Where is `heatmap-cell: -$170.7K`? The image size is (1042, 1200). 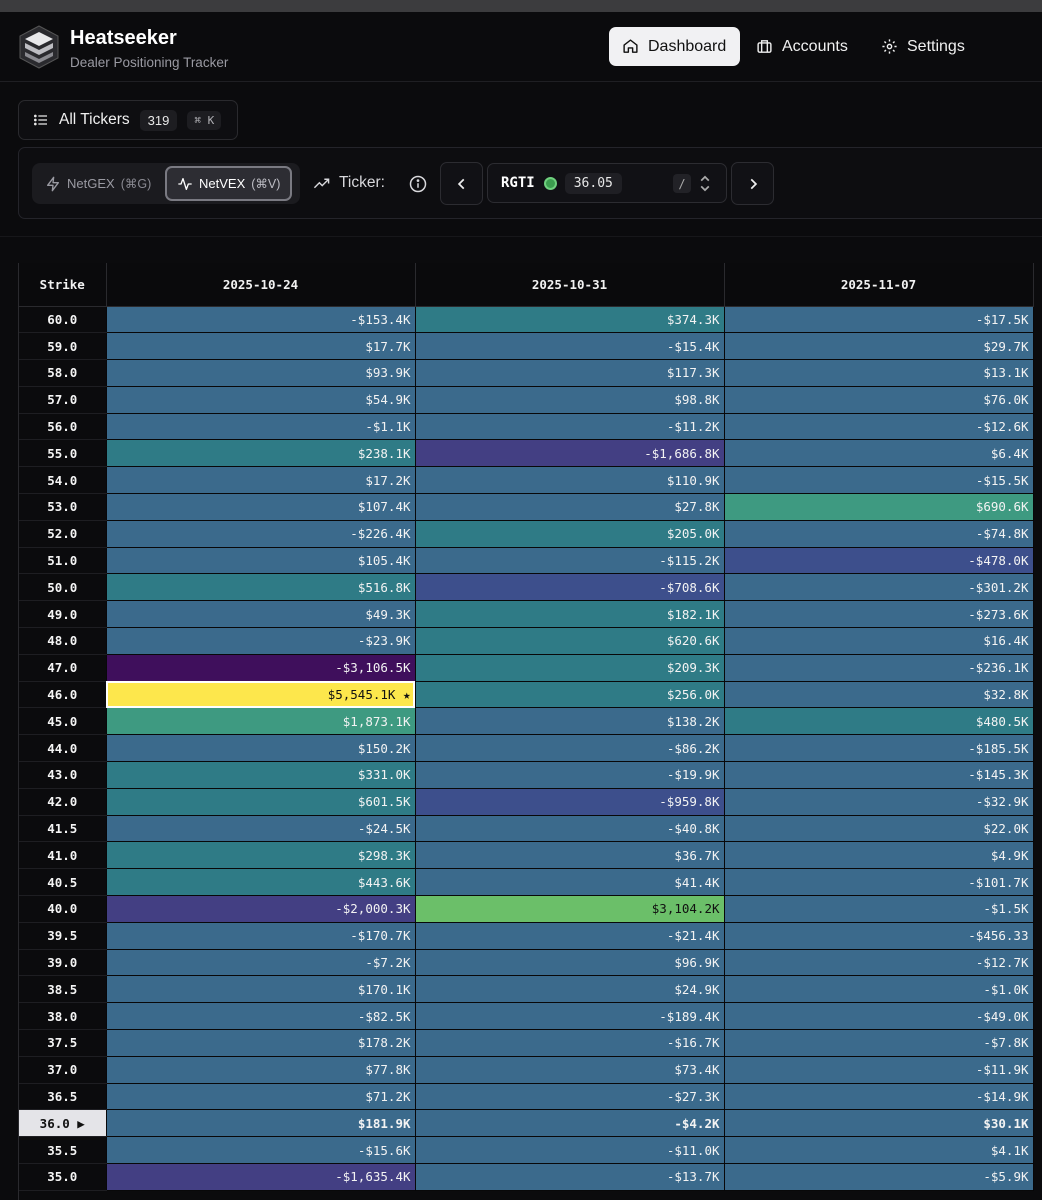
heatmap-cell: -$170.7K is located at coordinates (261, 936).